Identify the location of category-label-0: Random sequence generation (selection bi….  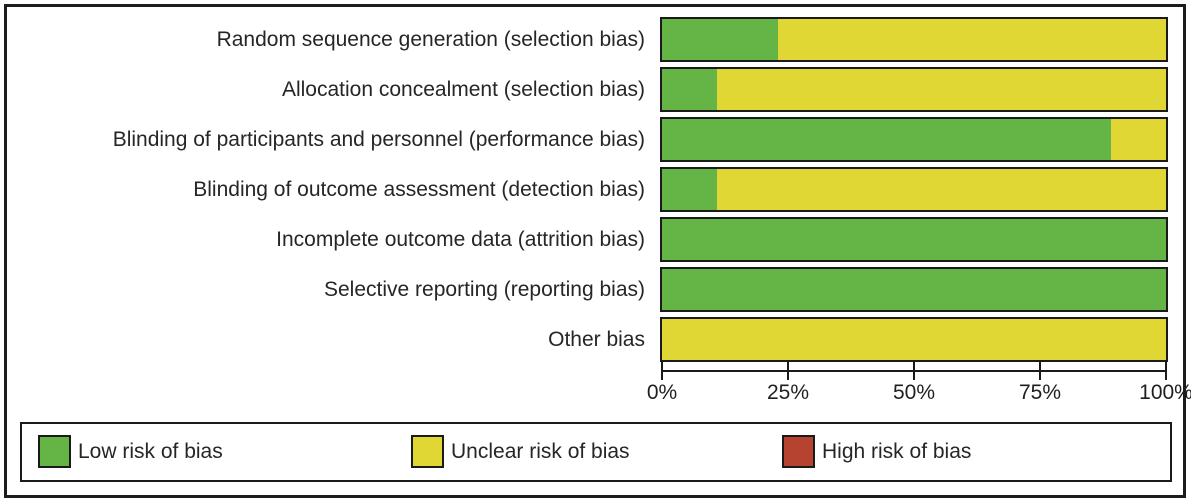
(430, 39).